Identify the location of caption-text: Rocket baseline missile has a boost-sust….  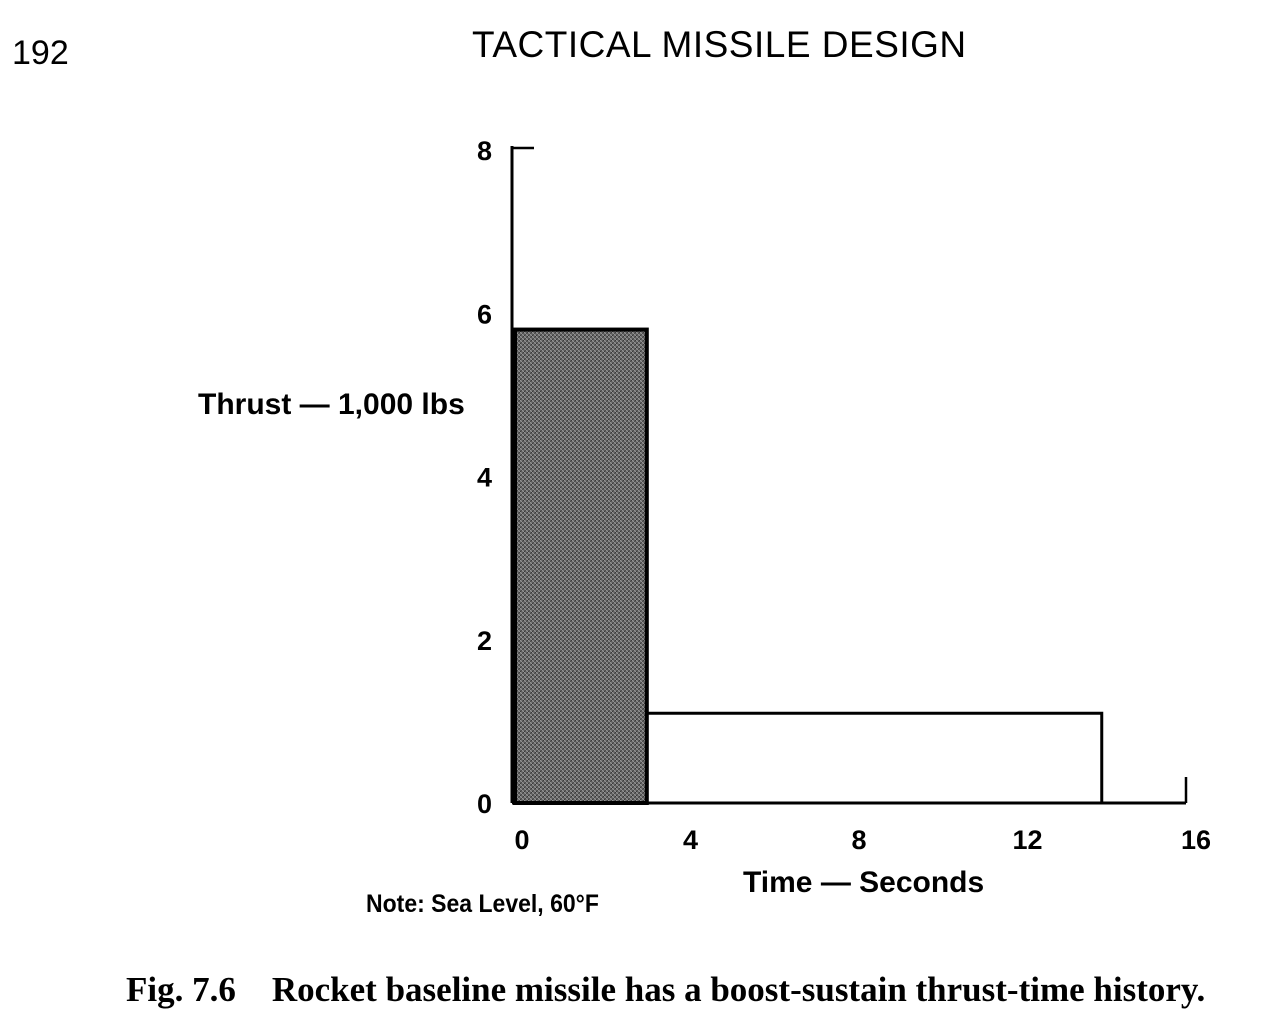
(738, 989).